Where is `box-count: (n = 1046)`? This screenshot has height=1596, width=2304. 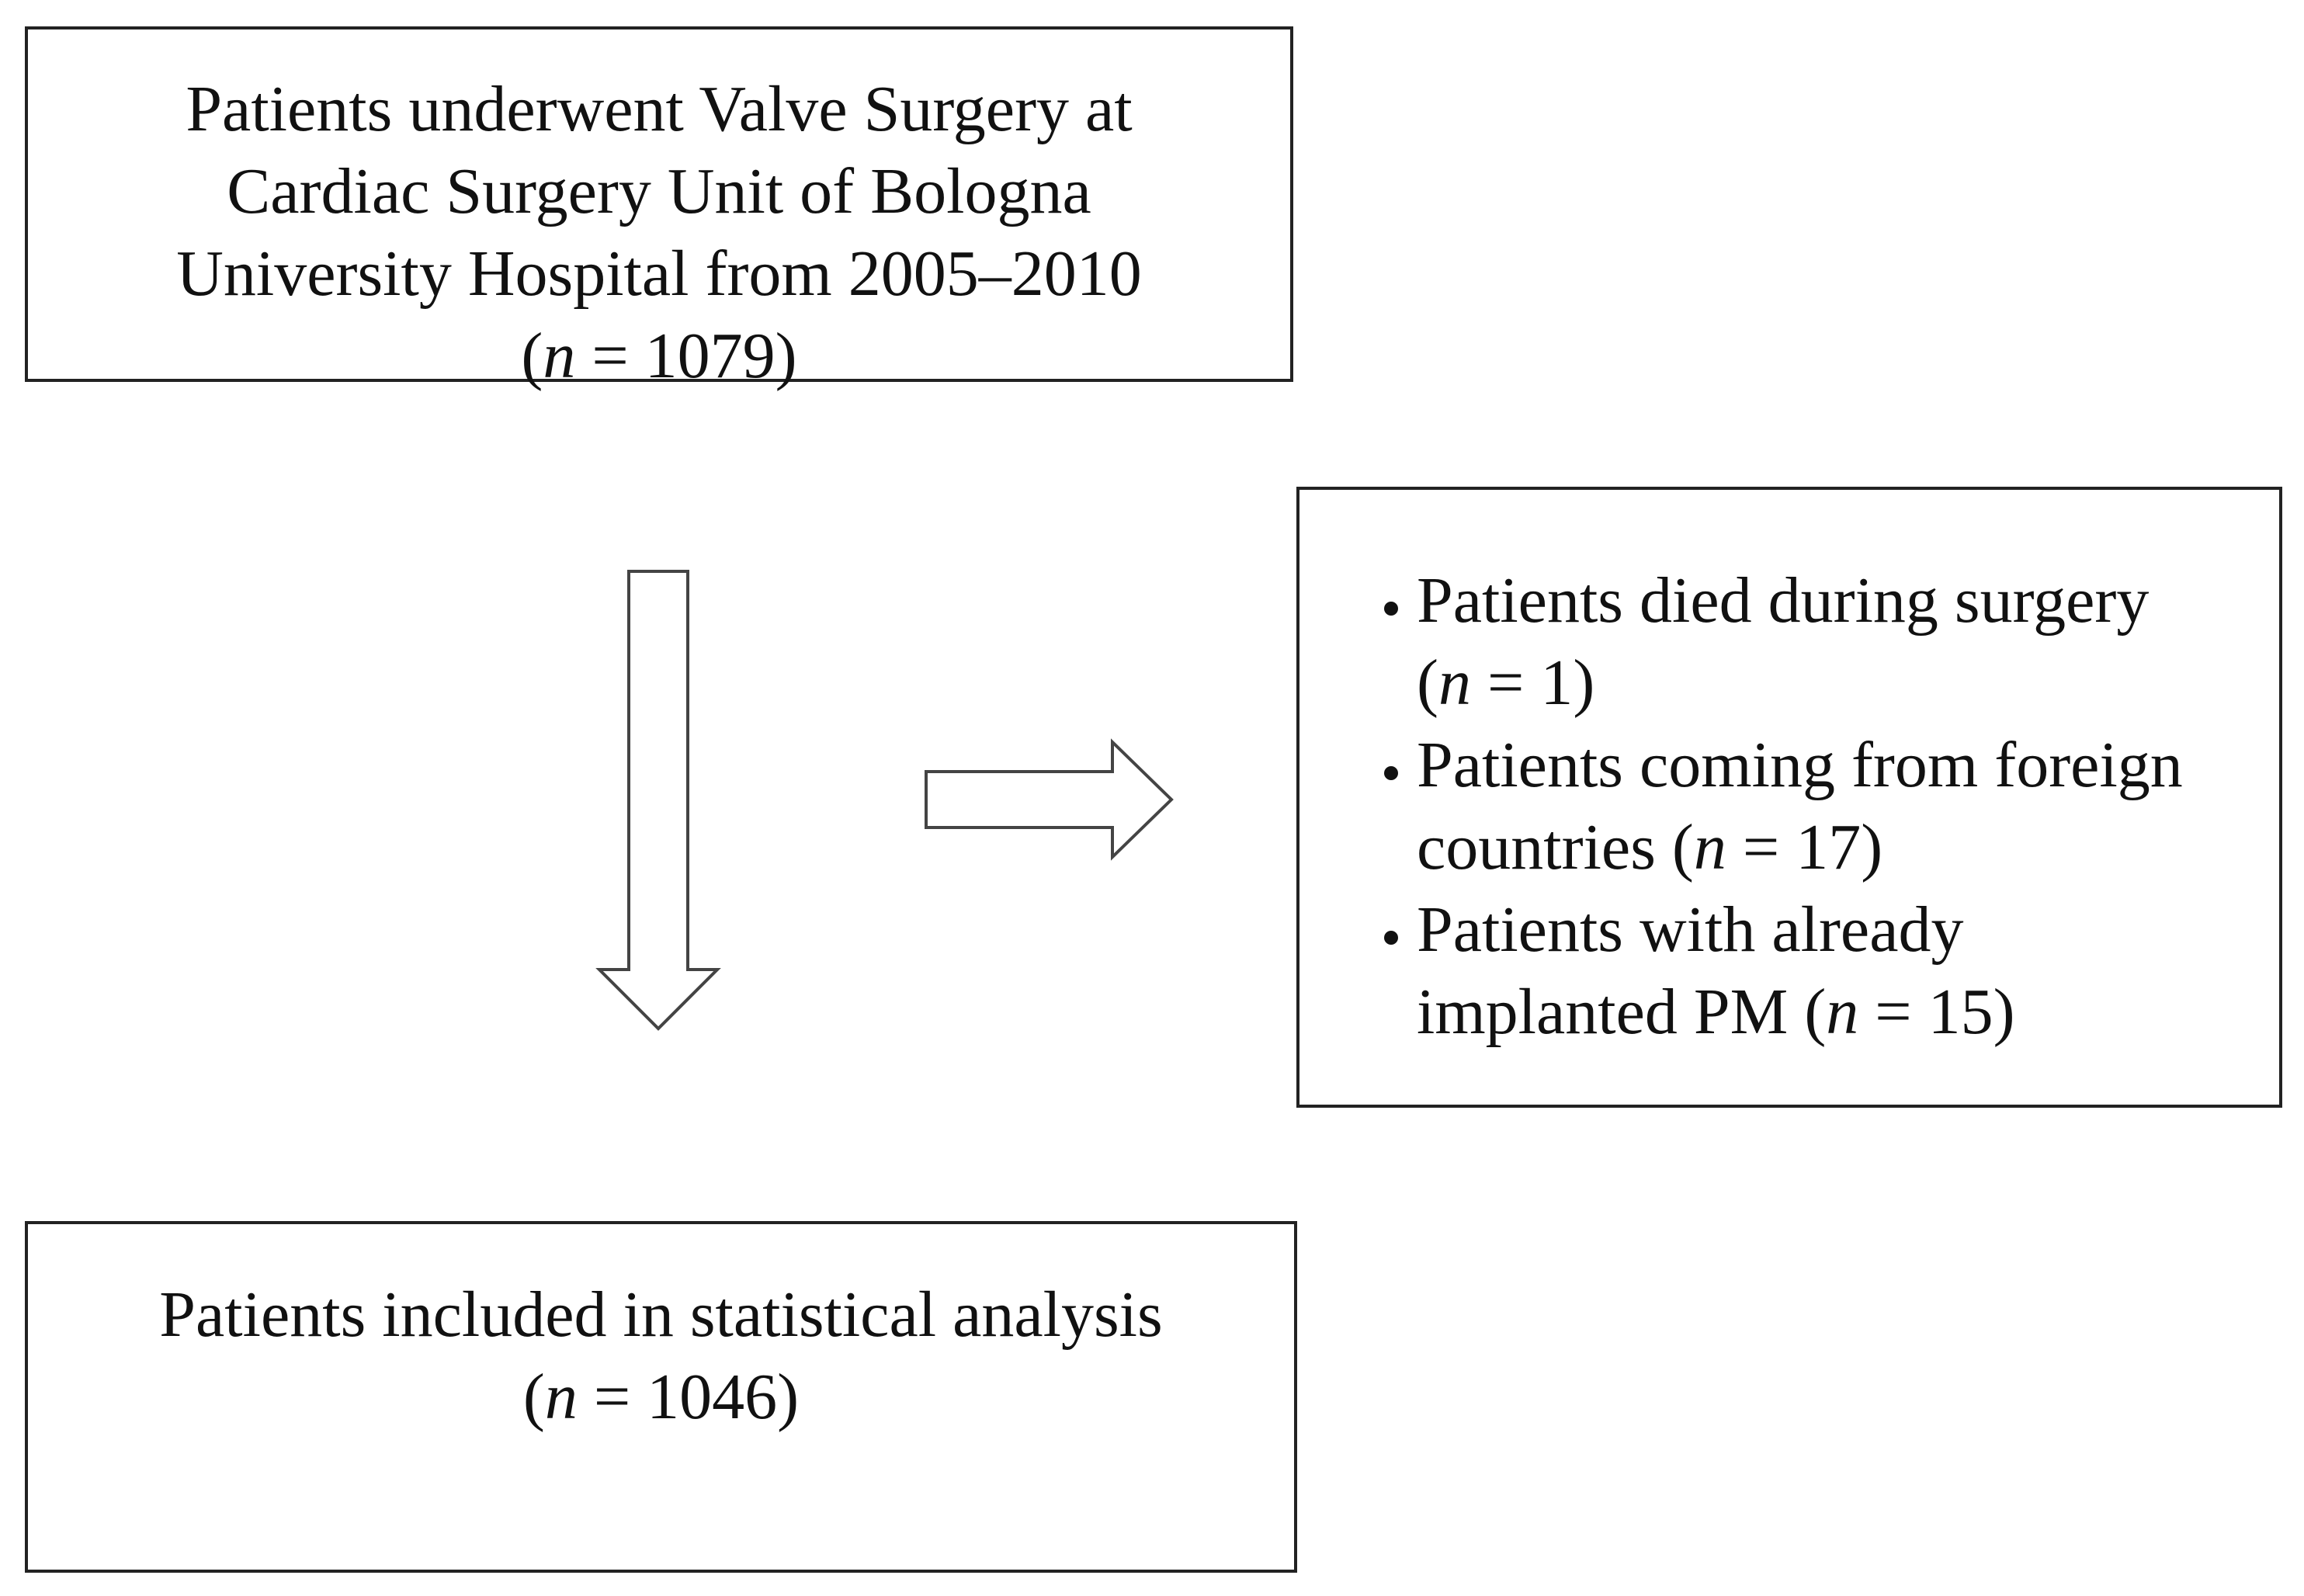 box-count: (n = 1046) is located at coordinates (661, 1397).